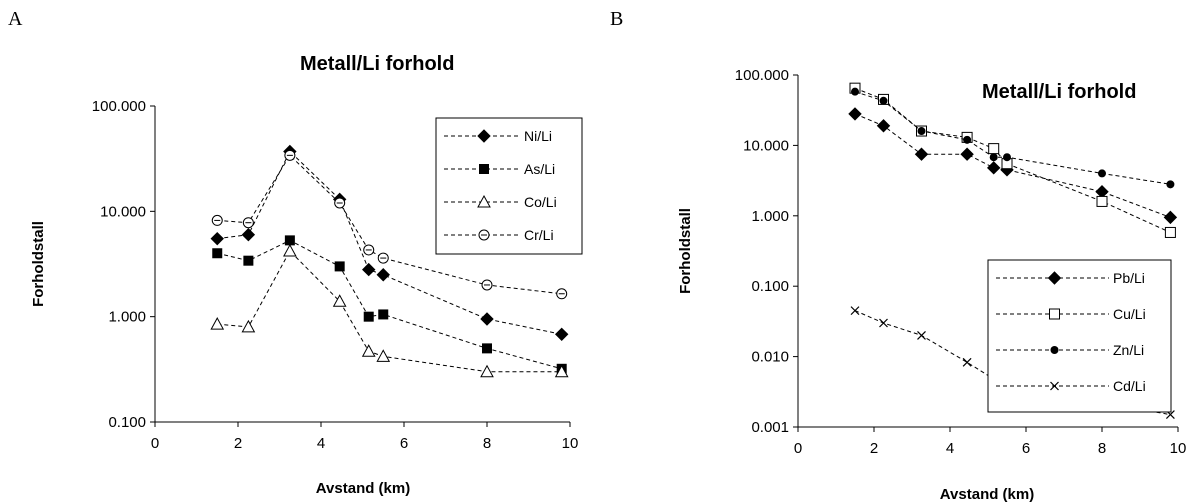  Describe the element at coordinates (1059, 92) in the screenshot. I see `panel-b-chart-title: Metall/Li forhold` at that location.